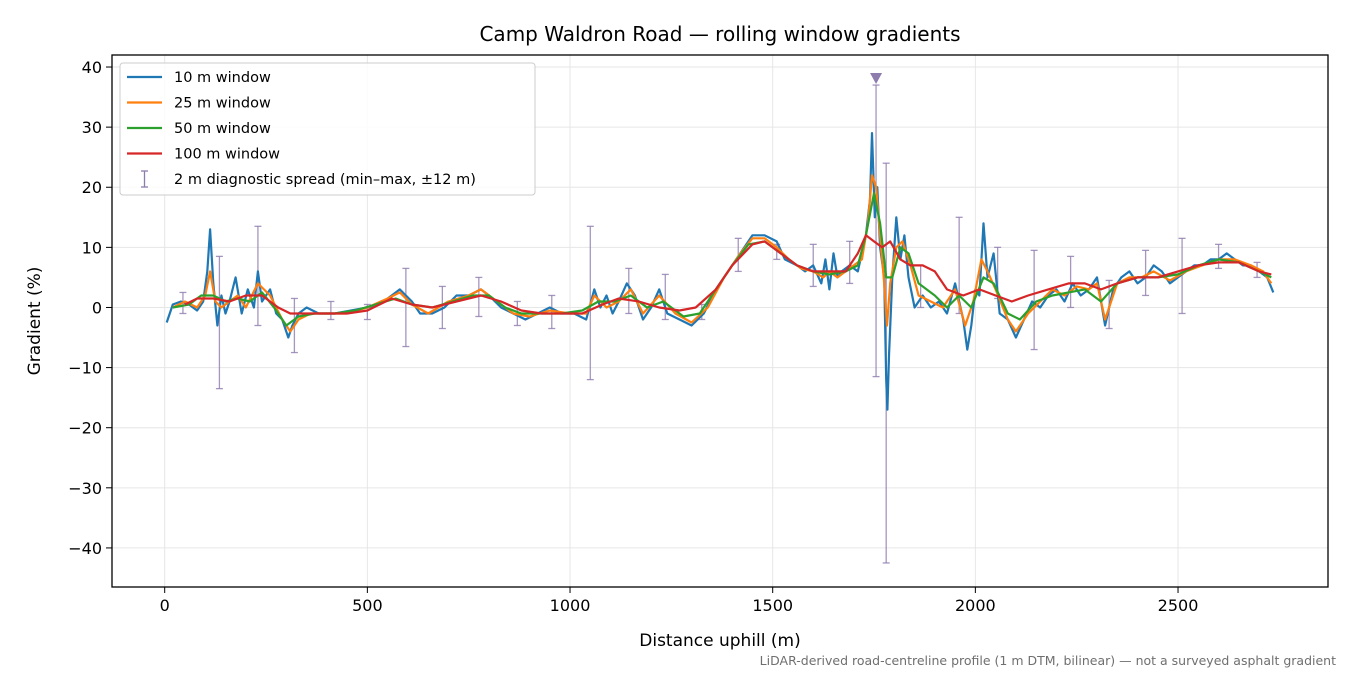 The image size is (1350, 675). Describe the element at coordinates (227, 155) in the screenshot. I see `legend-label: 100 m window` at that location.